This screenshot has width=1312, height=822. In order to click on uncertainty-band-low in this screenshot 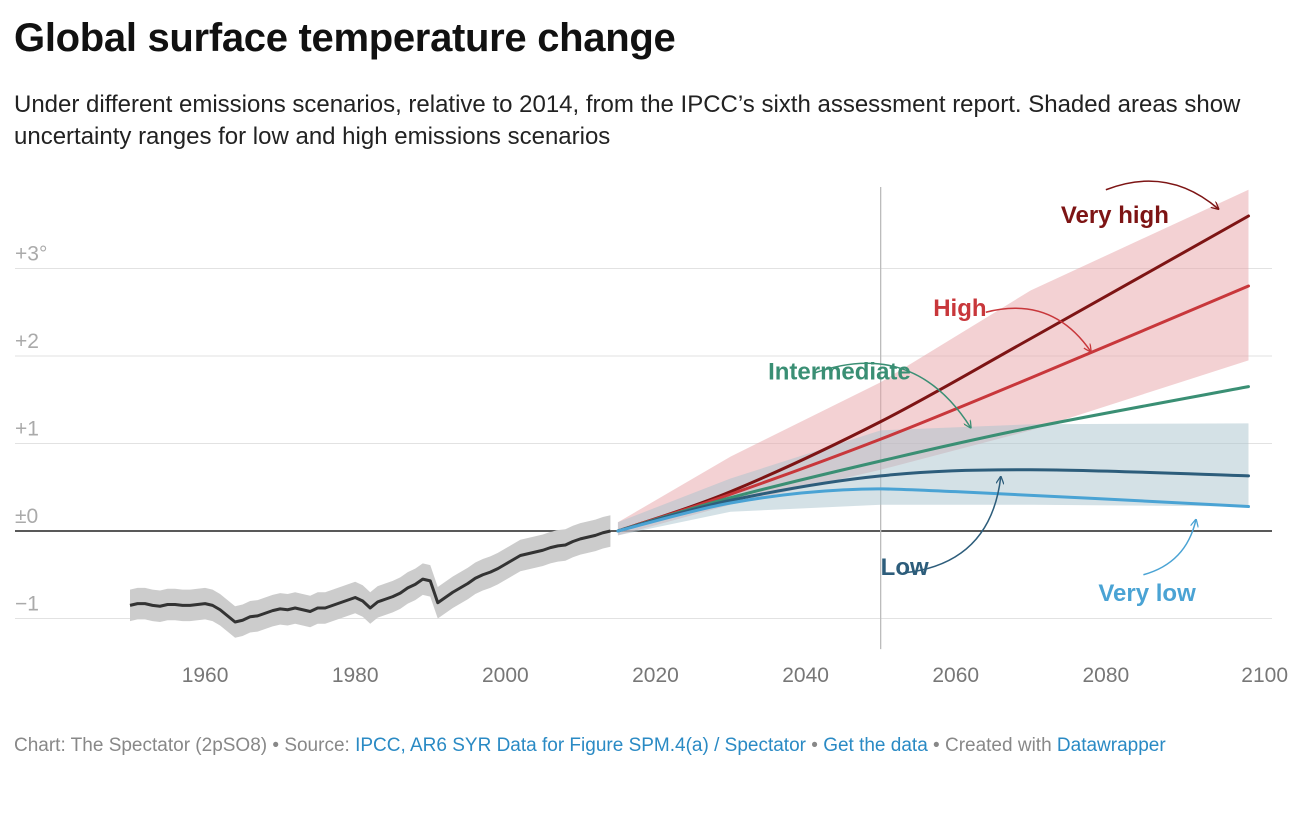, I will do `click(933, 479)`.